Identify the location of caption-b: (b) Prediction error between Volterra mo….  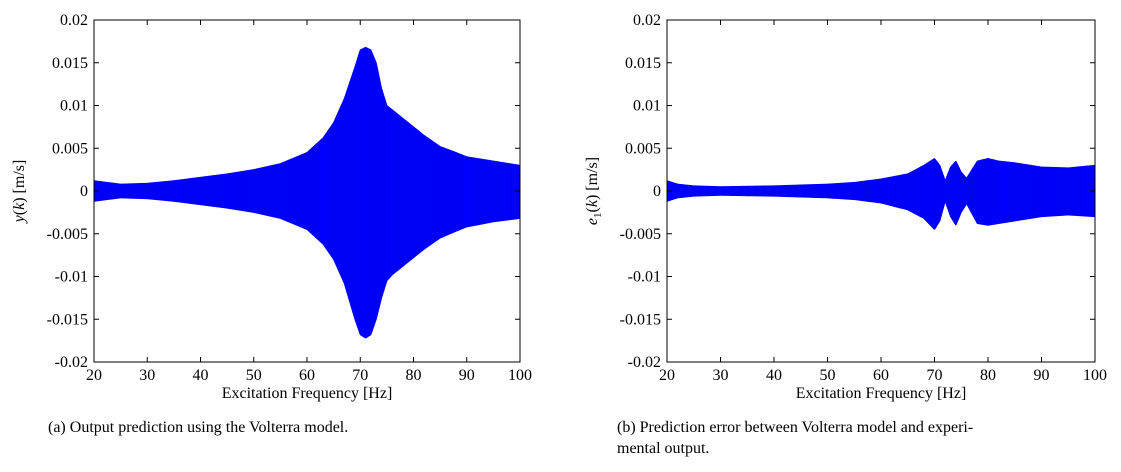
(862, 438).